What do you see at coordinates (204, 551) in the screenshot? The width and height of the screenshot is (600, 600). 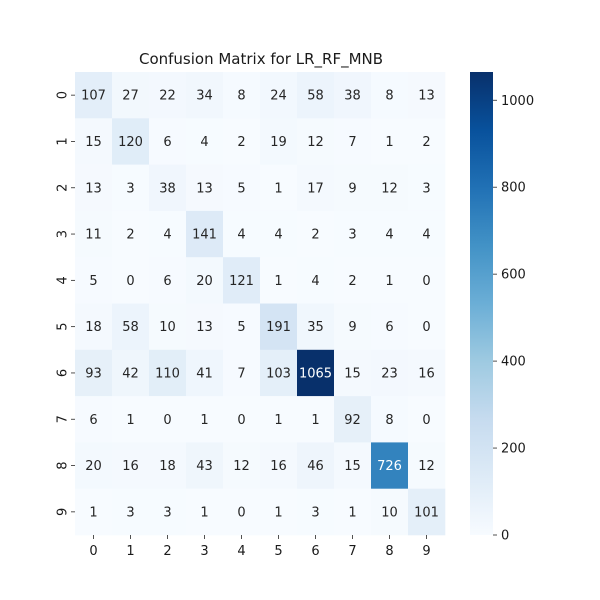 I see `x-tick-label: 3` at bounding box center [204, 551].